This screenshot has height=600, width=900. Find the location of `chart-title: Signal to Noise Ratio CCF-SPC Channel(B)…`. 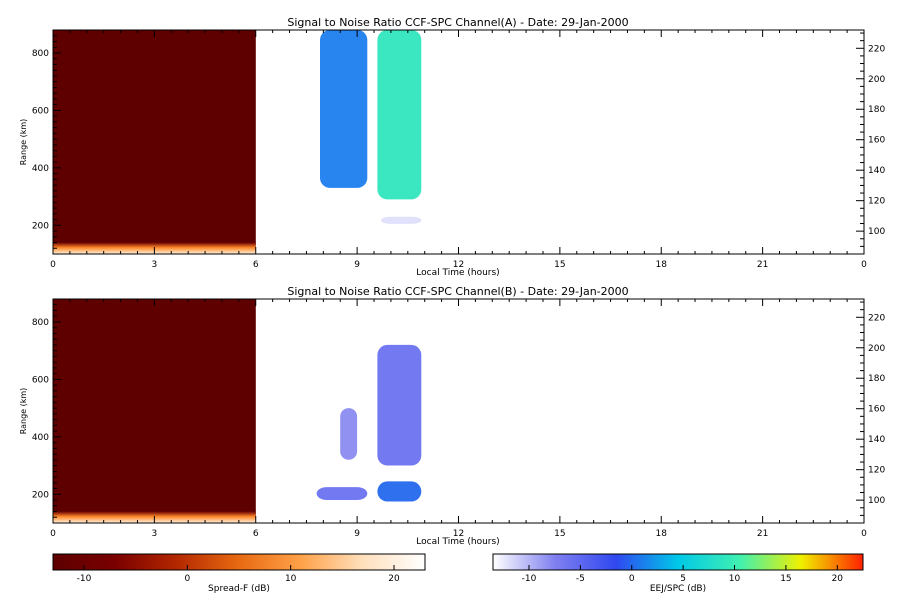

chart-title: Signal to Noise Ratio CCF-SPC Channel(B)… is located at coordinates (457, 291).